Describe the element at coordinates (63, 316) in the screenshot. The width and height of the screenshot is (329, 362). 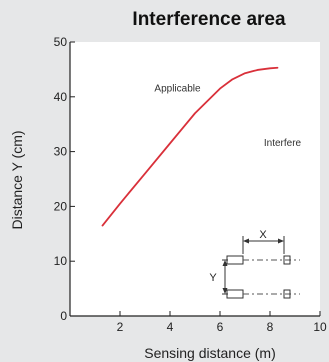
I see `y-tick-label: 0` at that location.